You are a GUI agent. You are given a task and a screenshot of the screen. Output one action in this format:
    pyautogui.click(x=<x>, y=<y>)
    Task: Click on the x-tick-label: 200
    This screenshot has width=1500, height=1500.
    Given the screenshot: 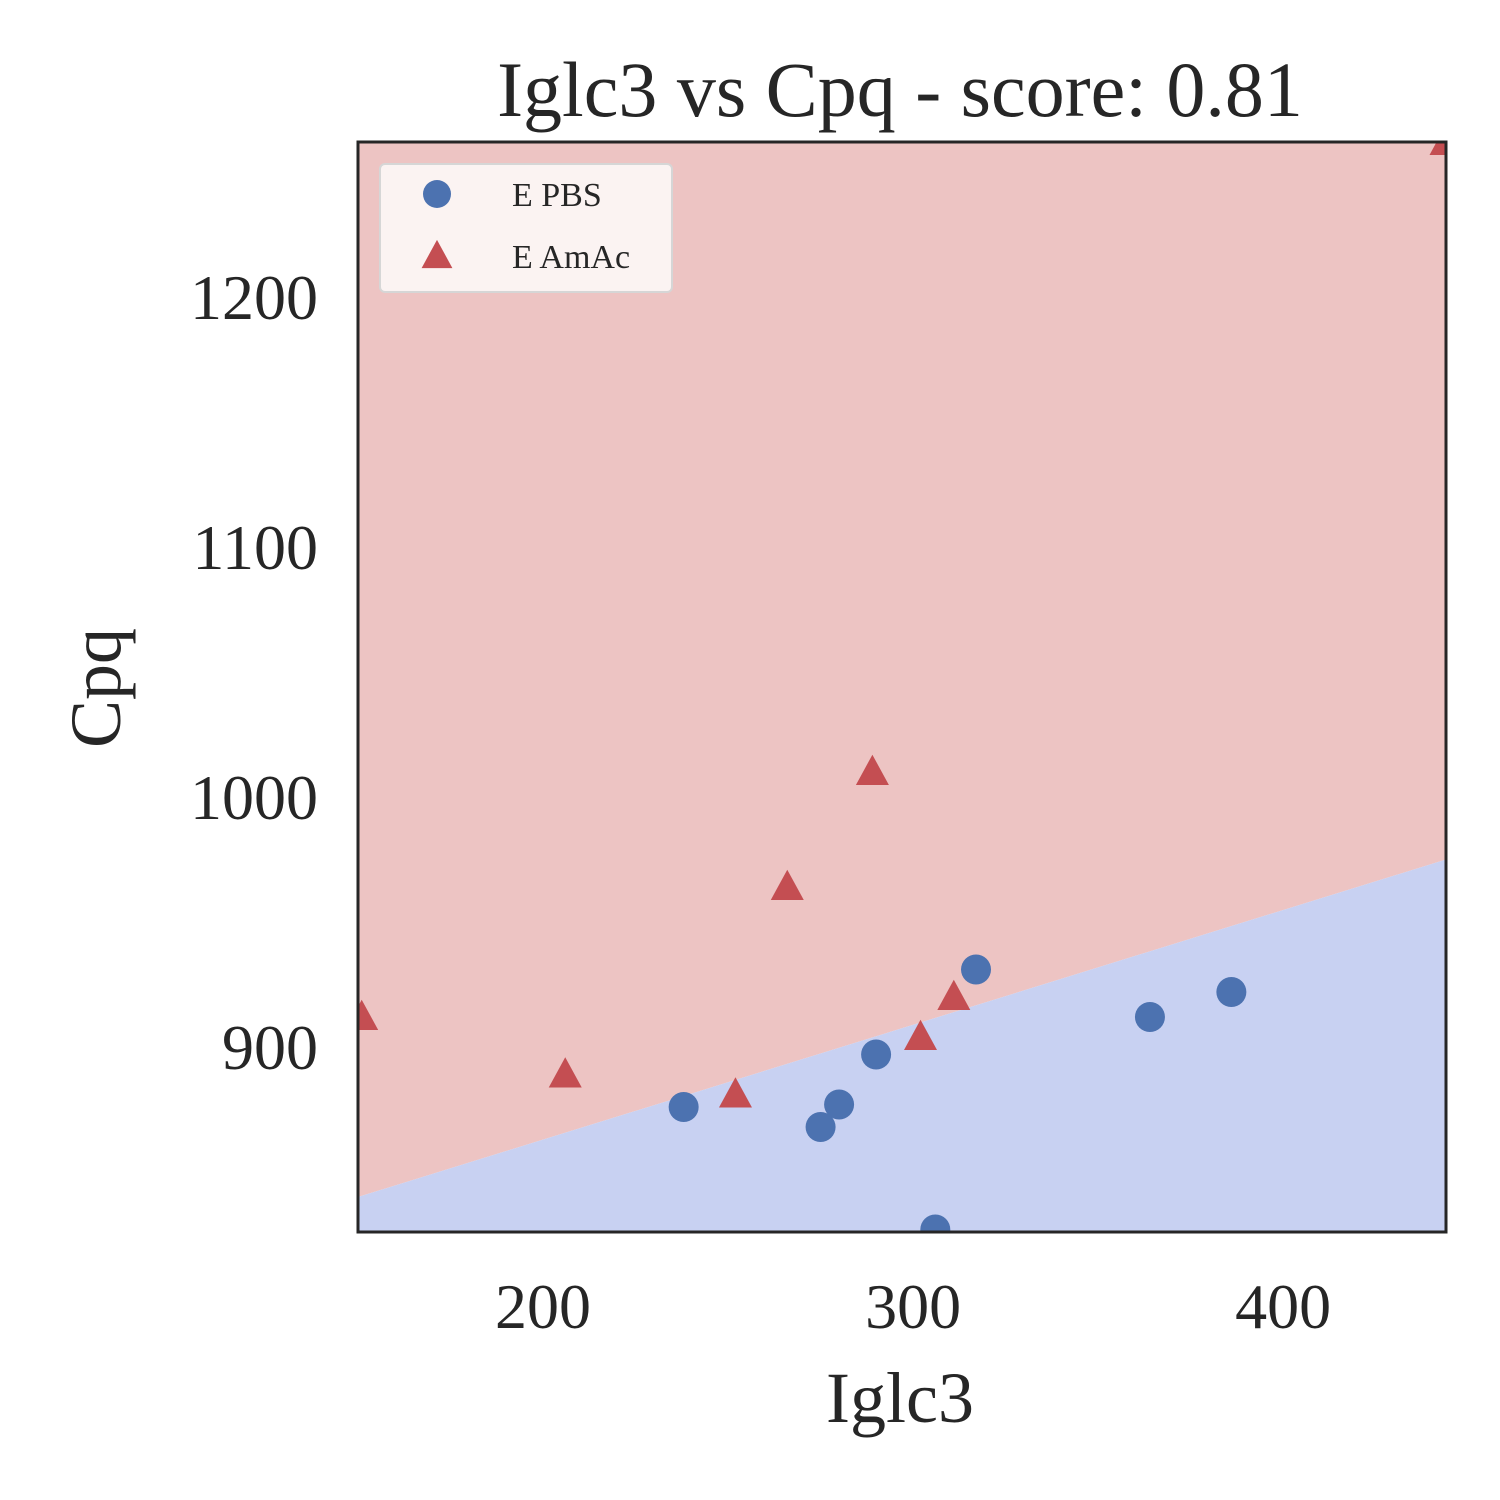 What is the action you would take?
    pyautogui.click(x=543, y=1306)
    